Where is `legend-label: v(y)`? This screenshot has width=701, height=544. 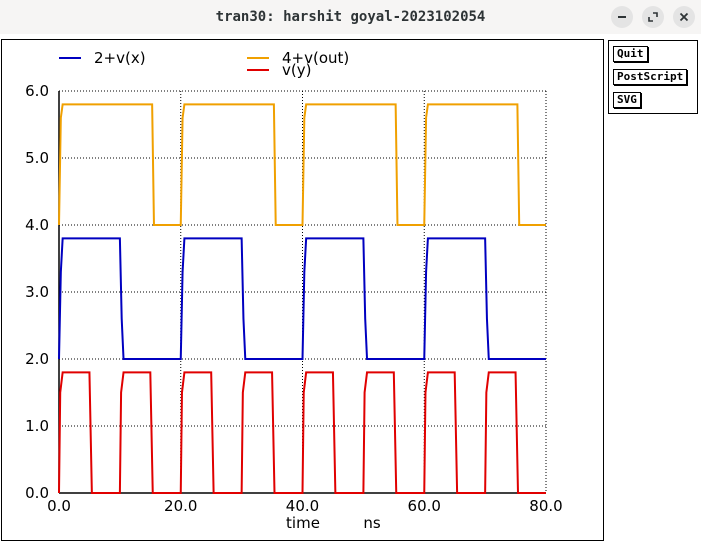 legend-label: v(y) is located at coordinates (296, 70).